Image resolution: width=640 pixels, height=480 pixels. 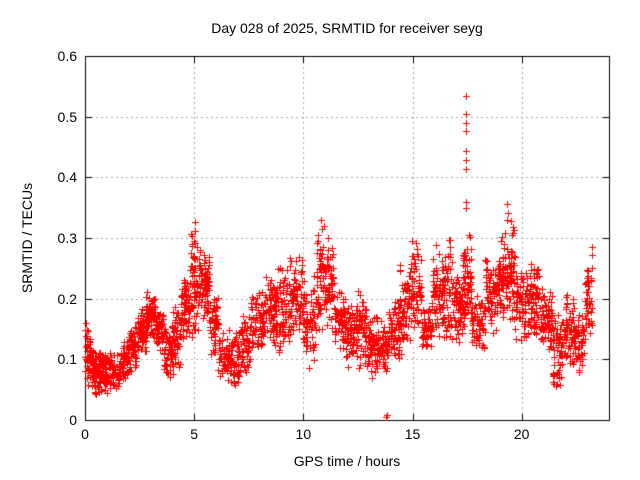 What do you see at coordinates (521, 434) in the screenshot?
I see `x-tick-label: 20` at bounding box center [521, 434].